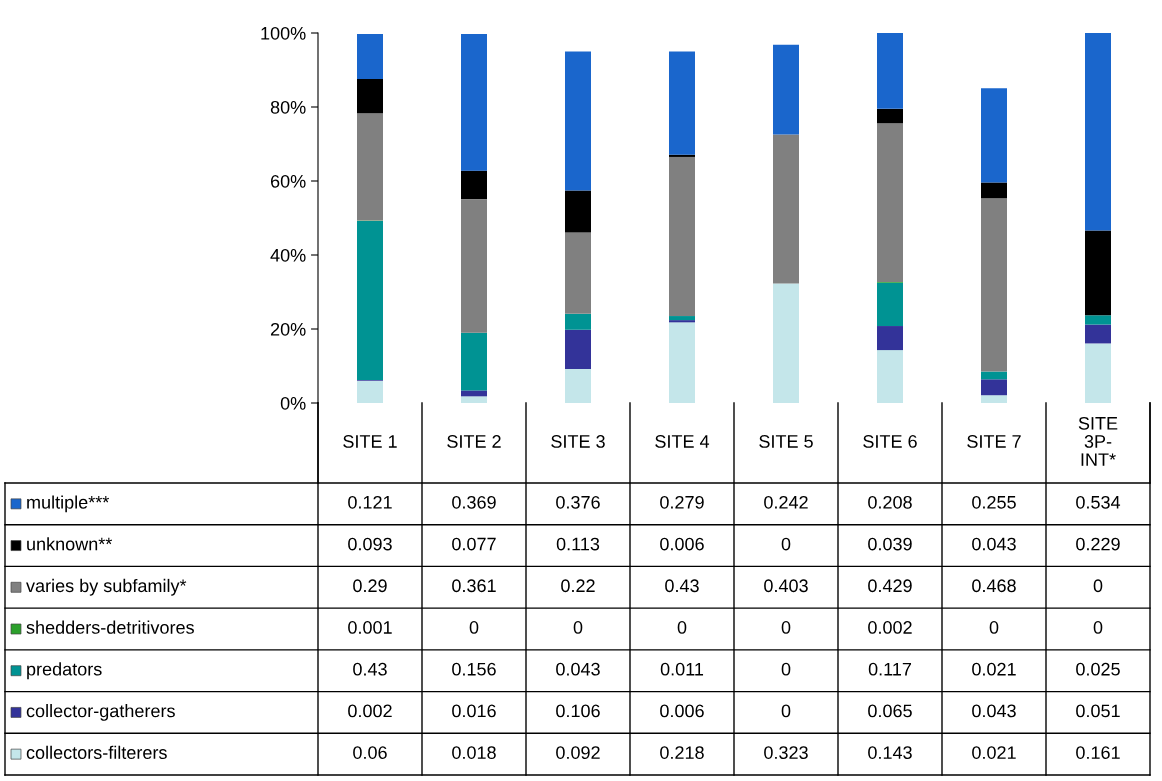  What do you see at coordinates (288, 107) in the screenshot?
I see `y-tick-label: 80%` at bounding box center [288, 107].